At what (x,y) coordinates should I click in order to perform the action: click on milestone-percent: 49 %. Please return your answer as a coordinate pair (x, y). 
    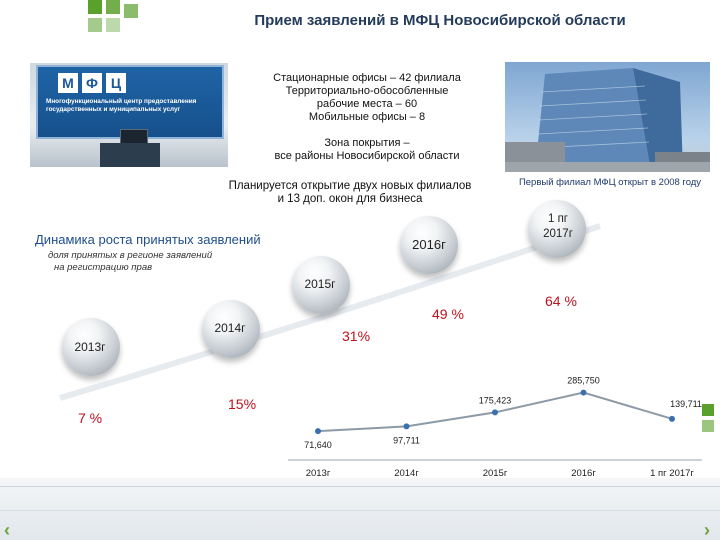
    Looking at the image, I should click on (448, 314).